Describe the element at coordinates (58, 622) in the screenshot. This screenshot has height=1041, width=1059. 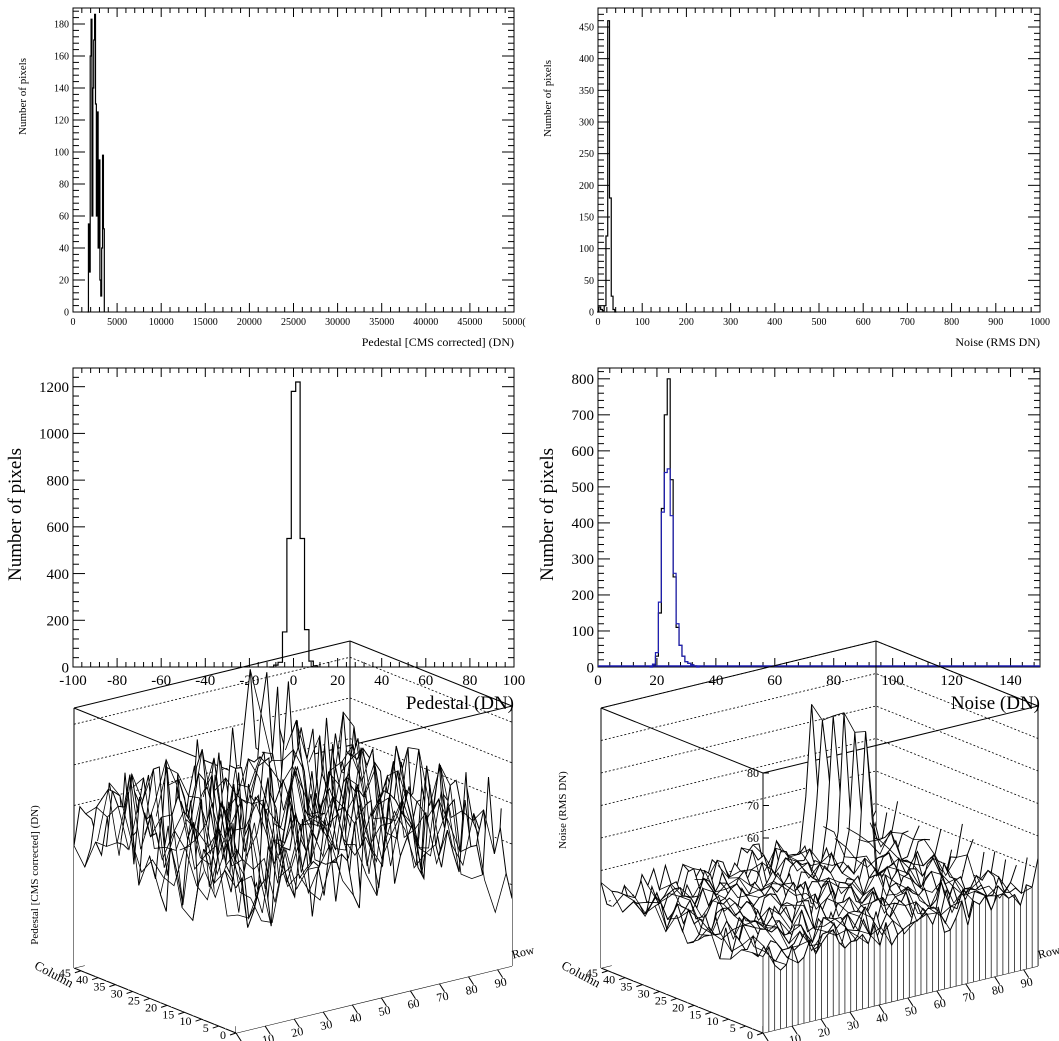
I see `y-tick-label: 200` at that location.